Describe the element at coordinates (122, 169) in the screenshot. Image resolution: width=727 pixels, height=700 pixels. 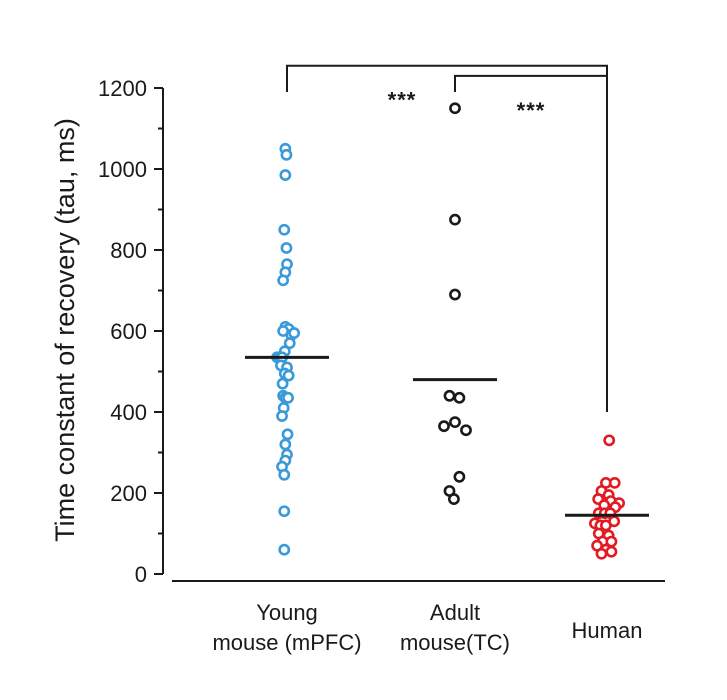
I see `y-tick-label: 1000` at that location.